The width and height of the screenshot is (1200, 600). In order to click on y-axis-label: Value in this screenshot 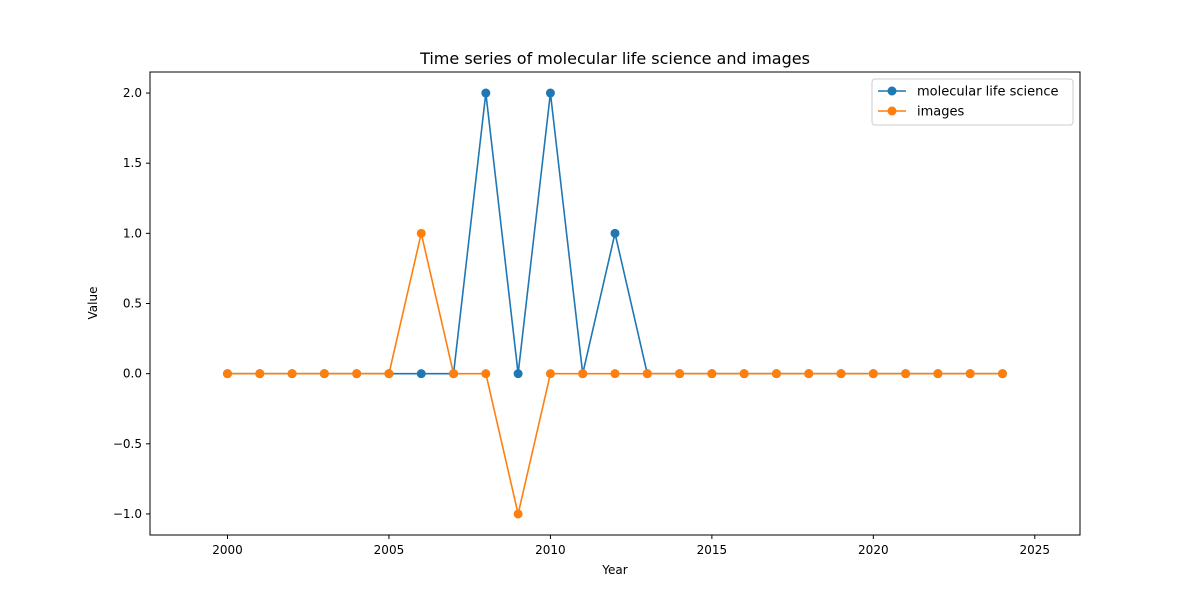, I will do `click(93, 303)`.